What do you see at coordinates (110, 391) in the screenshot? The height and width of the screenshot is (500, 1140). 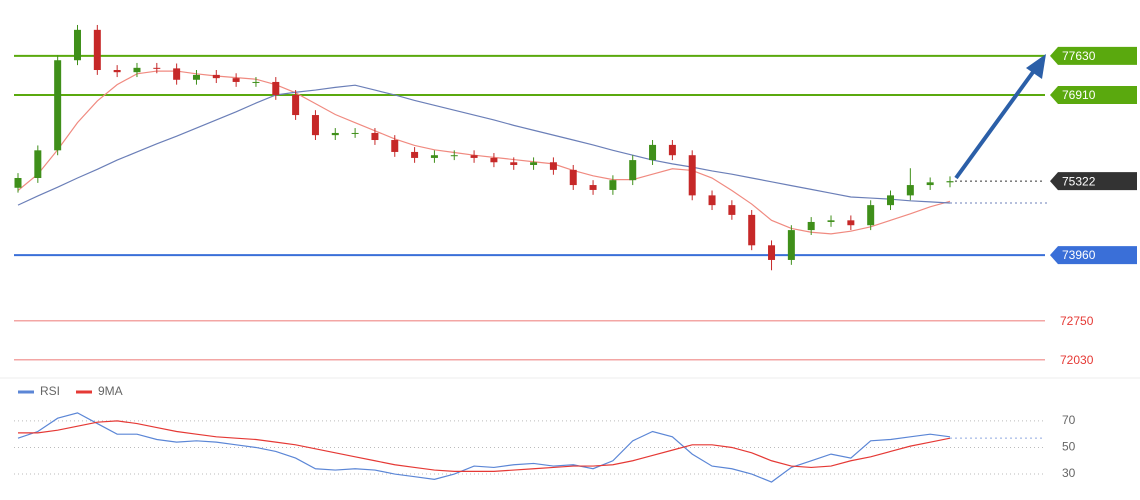 I see `legend-label: 9MA` at bounding box center [110, 391].